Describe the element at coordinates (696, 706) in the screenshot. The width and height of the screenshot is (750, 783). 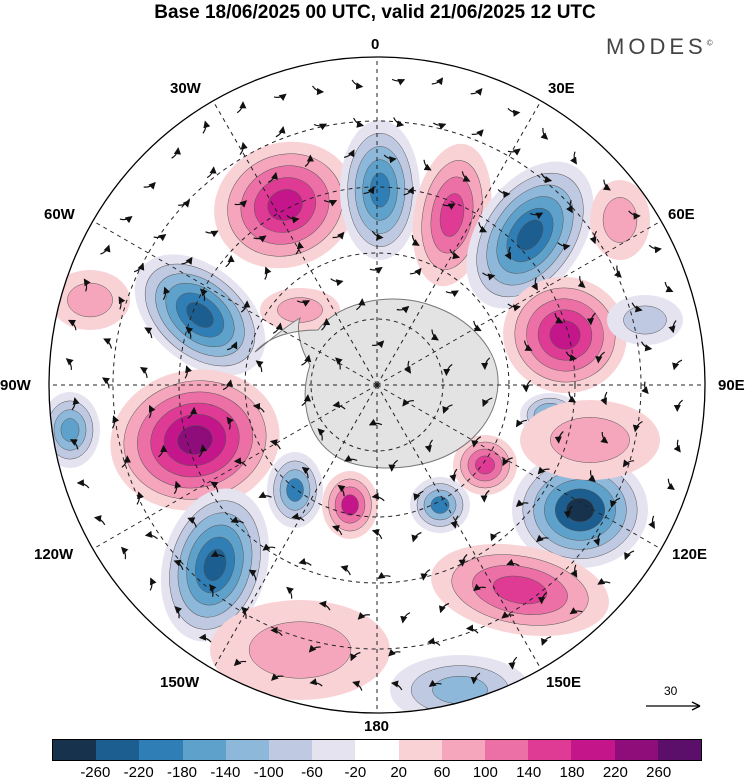
I see `arrow-head` at that location.